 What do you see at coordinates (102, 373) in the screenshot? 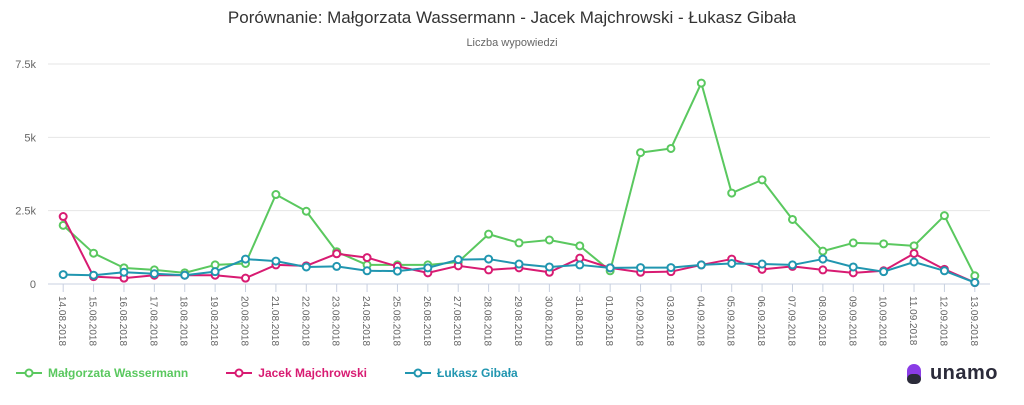
I see `legend-item-0: Małgorzata Wassermann` at bounding box center [102, 373].